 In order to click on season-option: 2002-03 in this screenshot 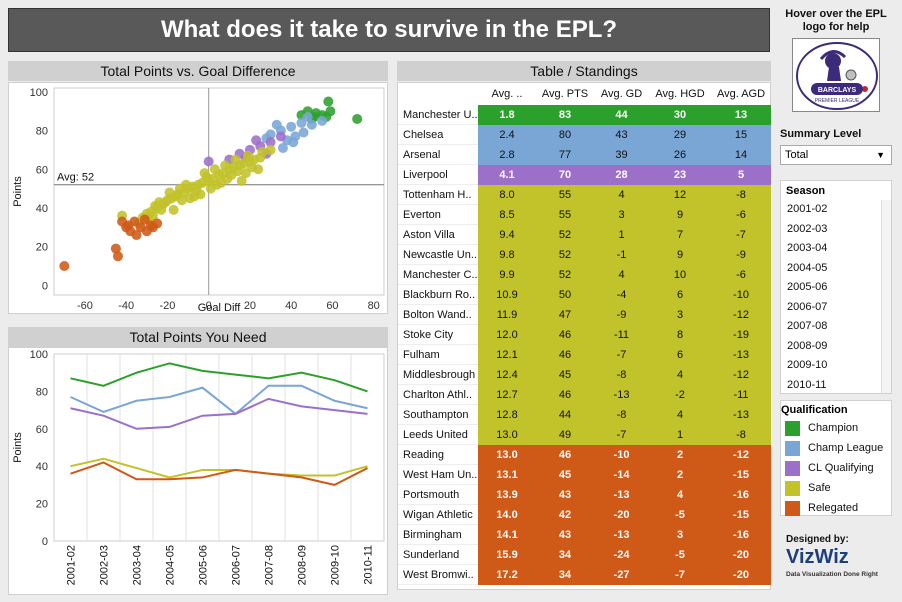, I will do `click(807, 228)`.